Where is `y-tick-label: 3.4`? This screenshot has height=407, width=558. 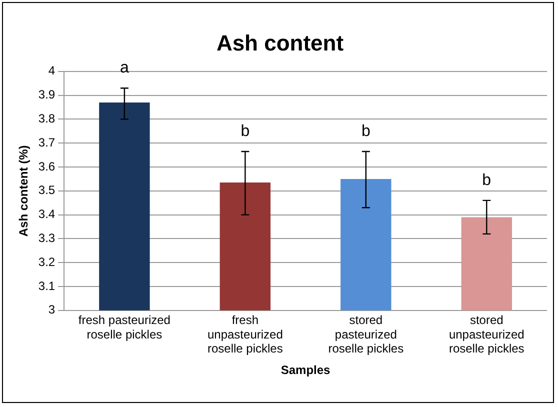
y-tick-label: 3.4 is located at coordinates (47, 214).